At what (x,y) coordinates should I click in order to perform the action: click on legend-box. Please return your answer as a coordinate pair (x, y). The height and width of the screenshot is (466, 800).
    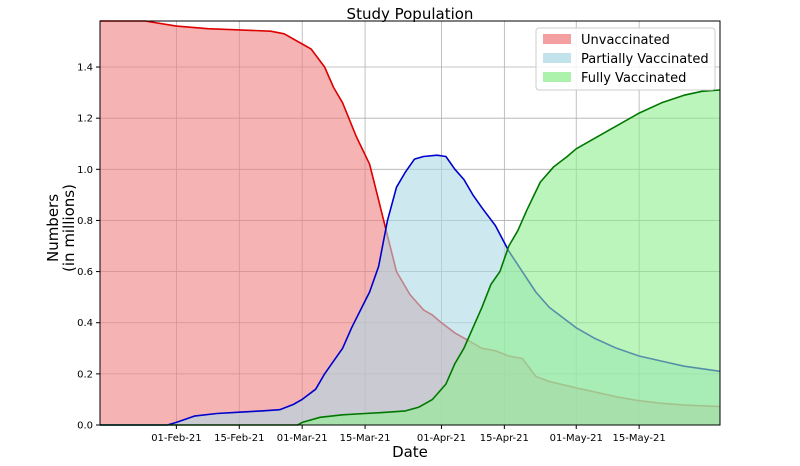
    Looking at the image, I should click on (625, 59).